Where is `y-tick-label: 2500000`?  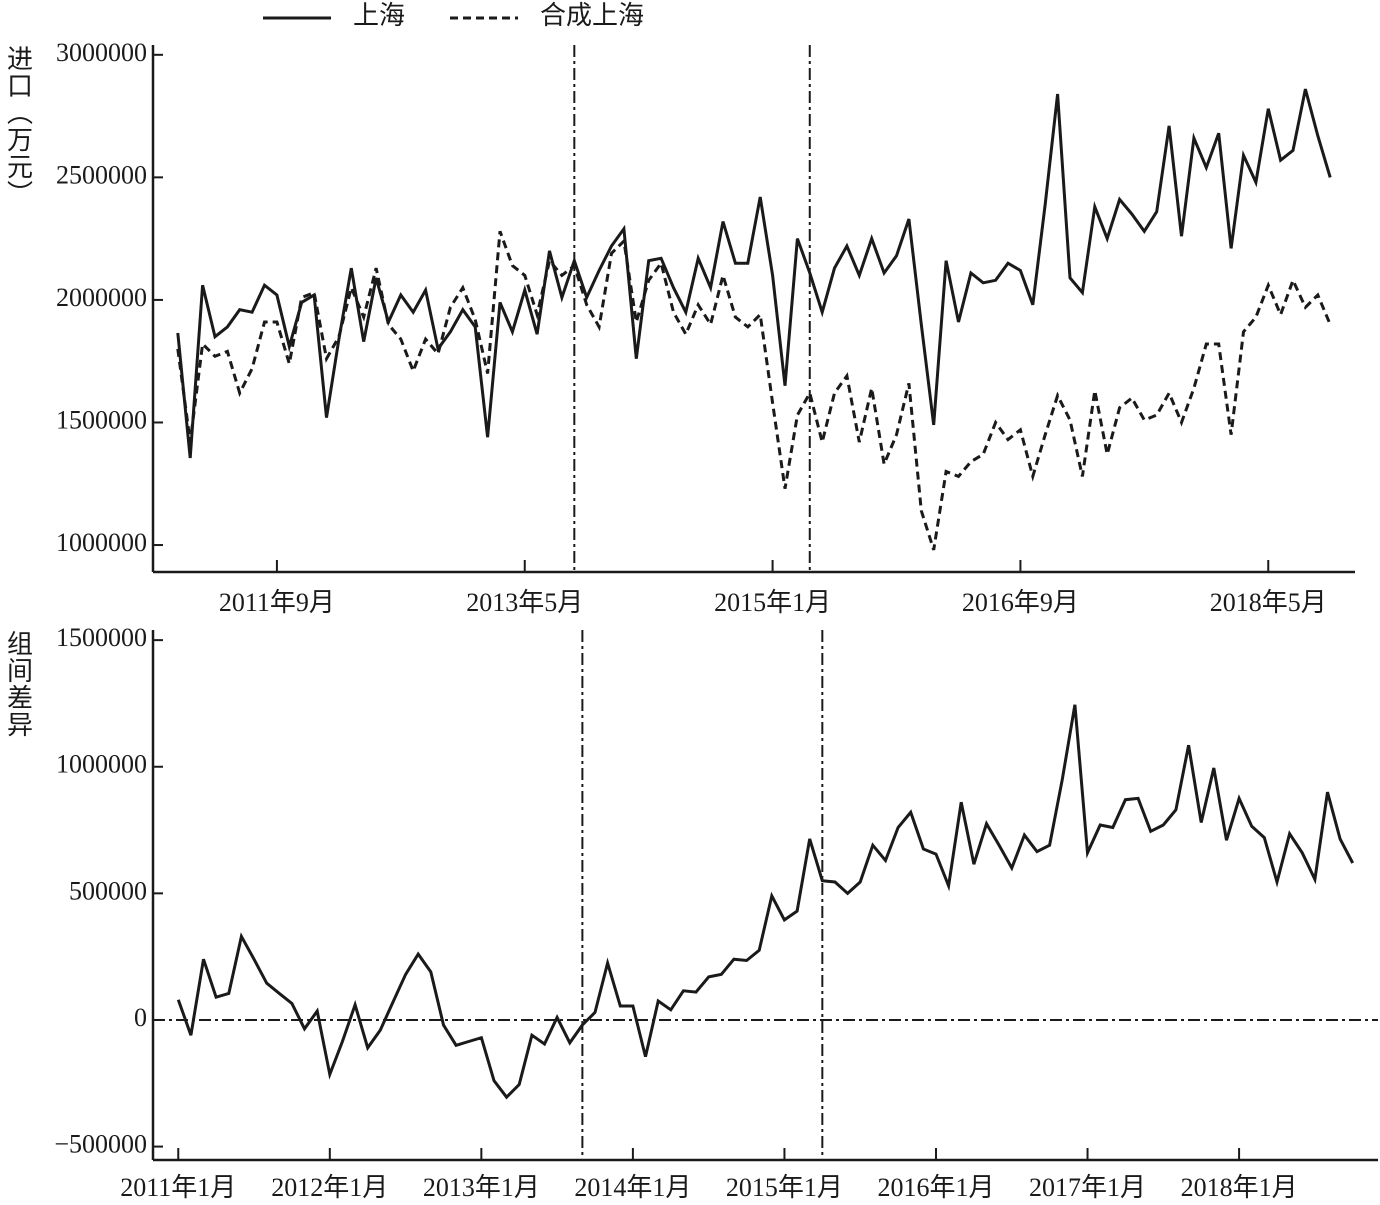 y-tick-label: 2500000 is located at coordinates (101, 174).